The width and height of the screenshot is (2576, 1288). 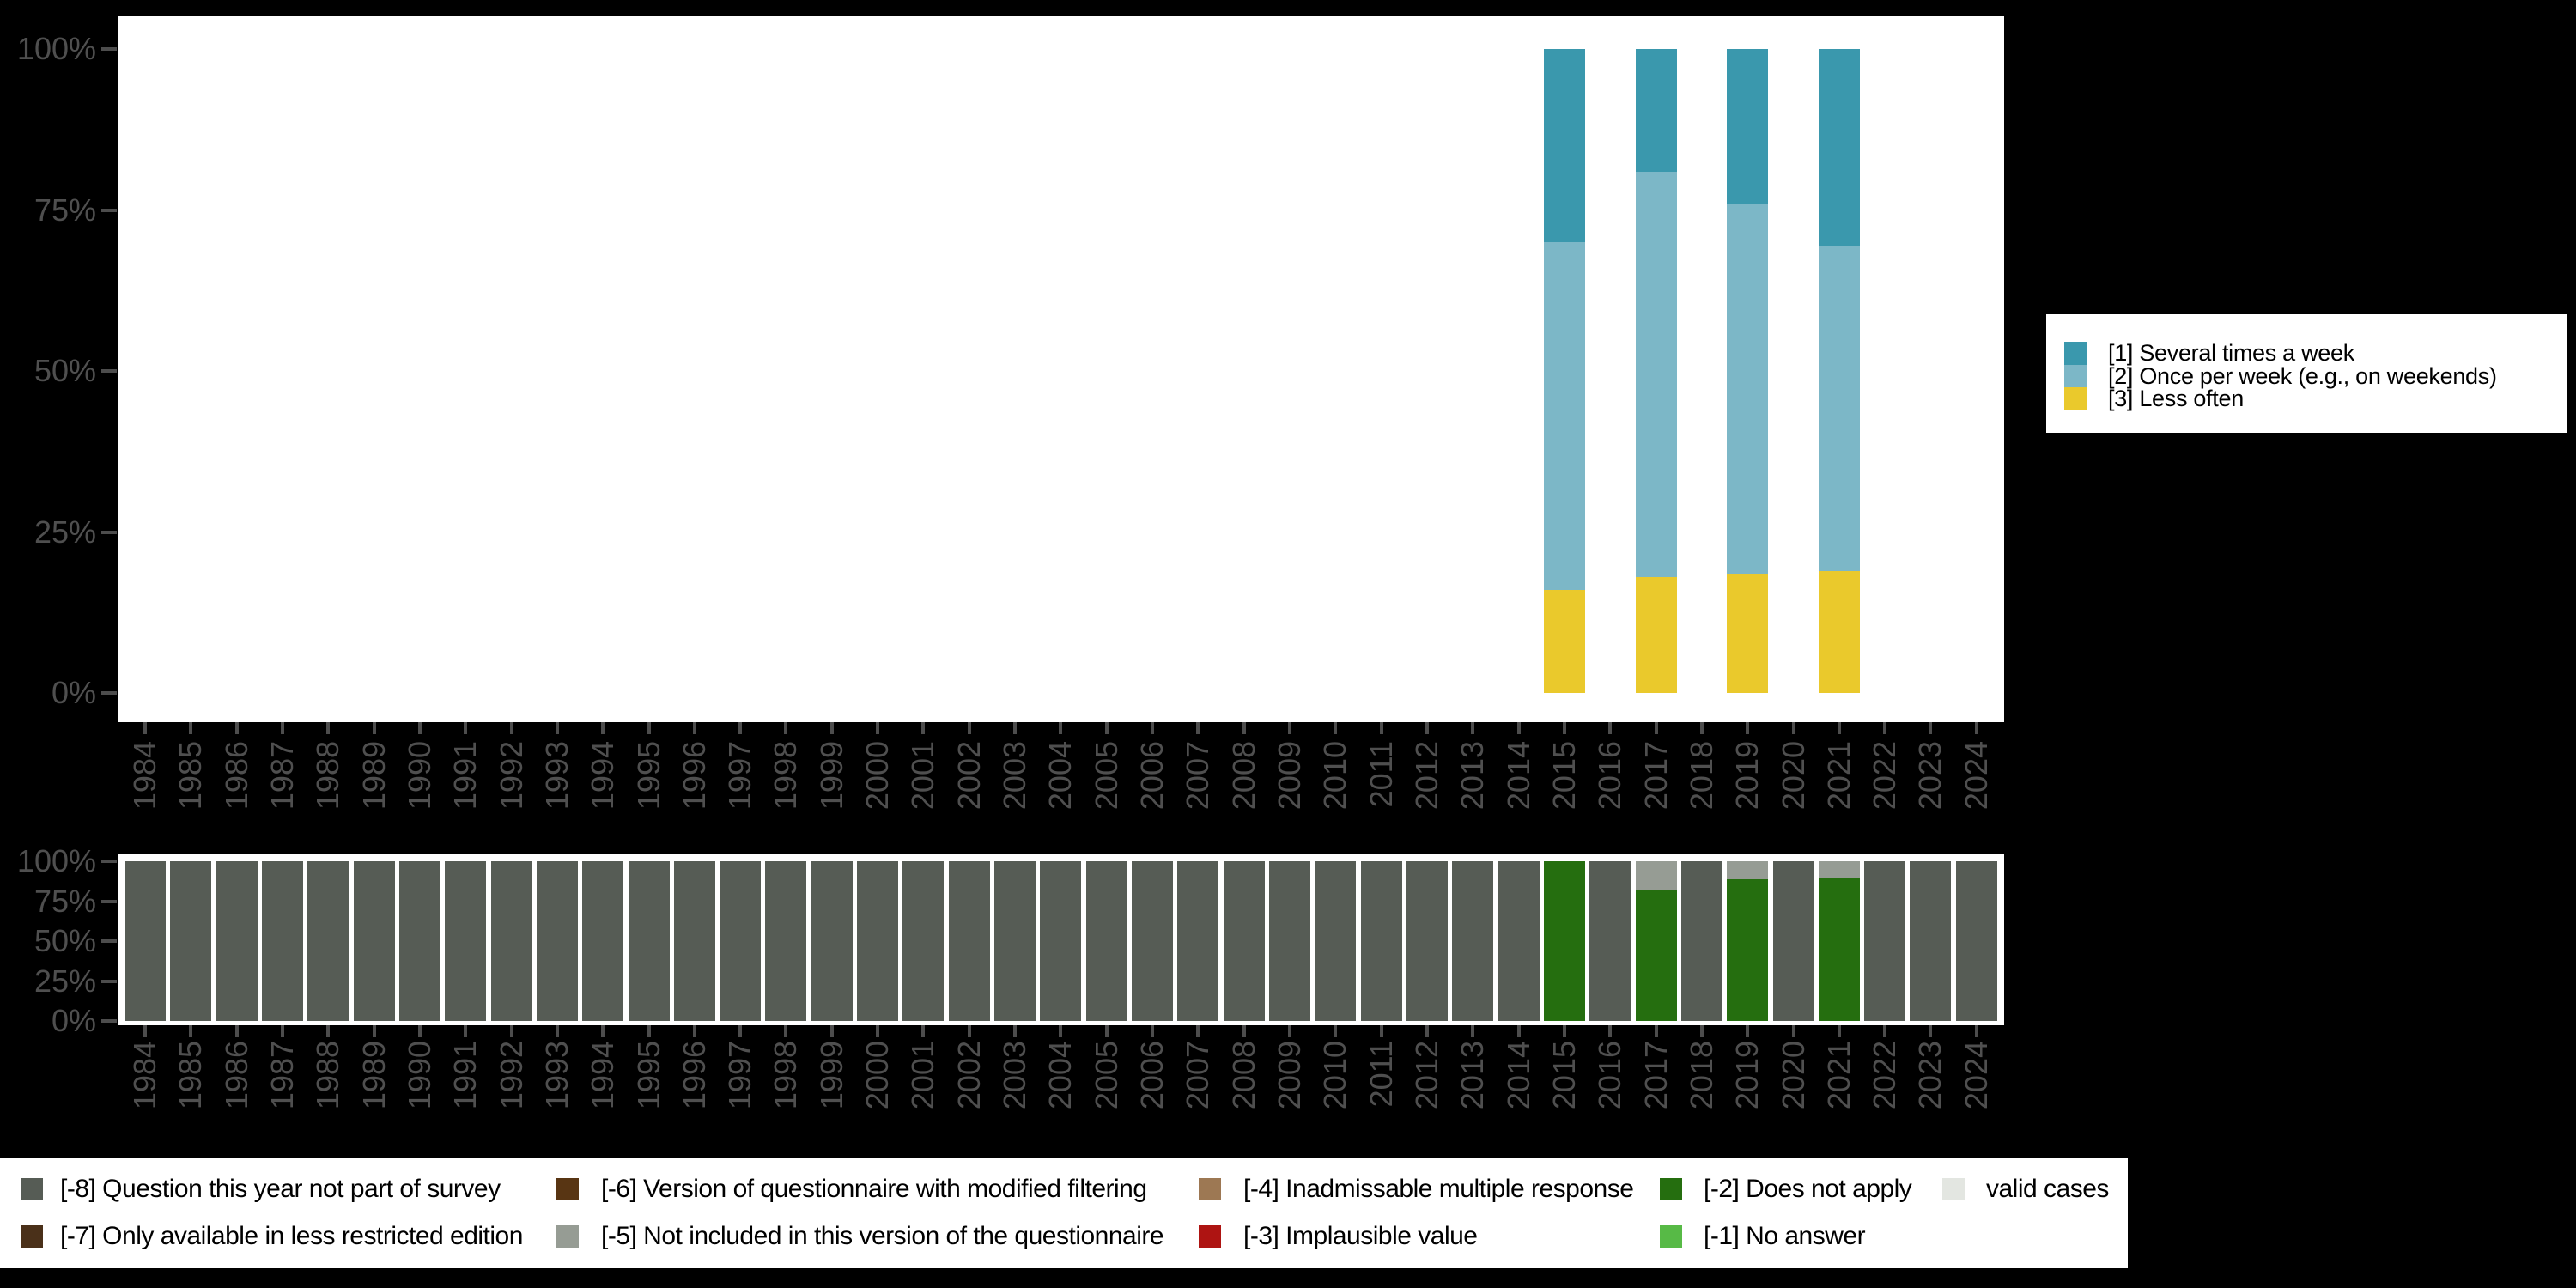 I want to click on missing-bar-segment-1985, so click(x=191, y=941).